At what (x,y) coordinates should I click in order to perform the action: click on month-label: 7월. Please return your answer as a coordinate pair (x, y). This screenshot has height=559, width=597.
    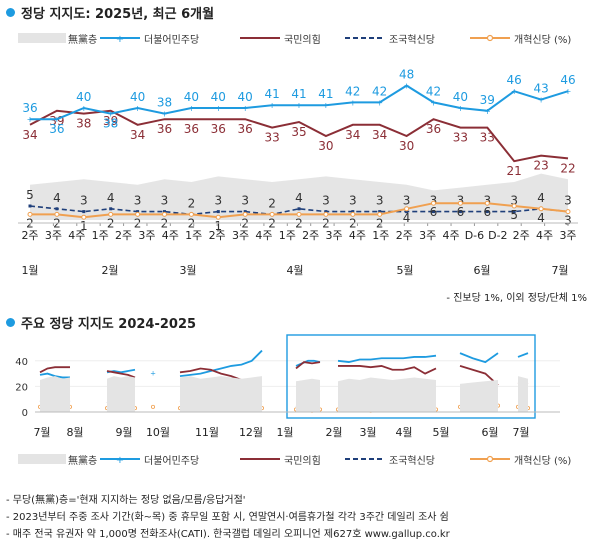
    Looking at the image, I should click on (559, 270).